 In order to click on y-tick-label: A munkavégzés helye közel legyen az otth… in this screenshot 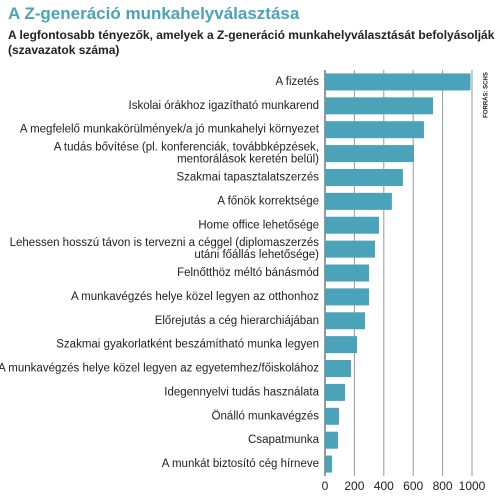, I will do `click(195, 297)`.